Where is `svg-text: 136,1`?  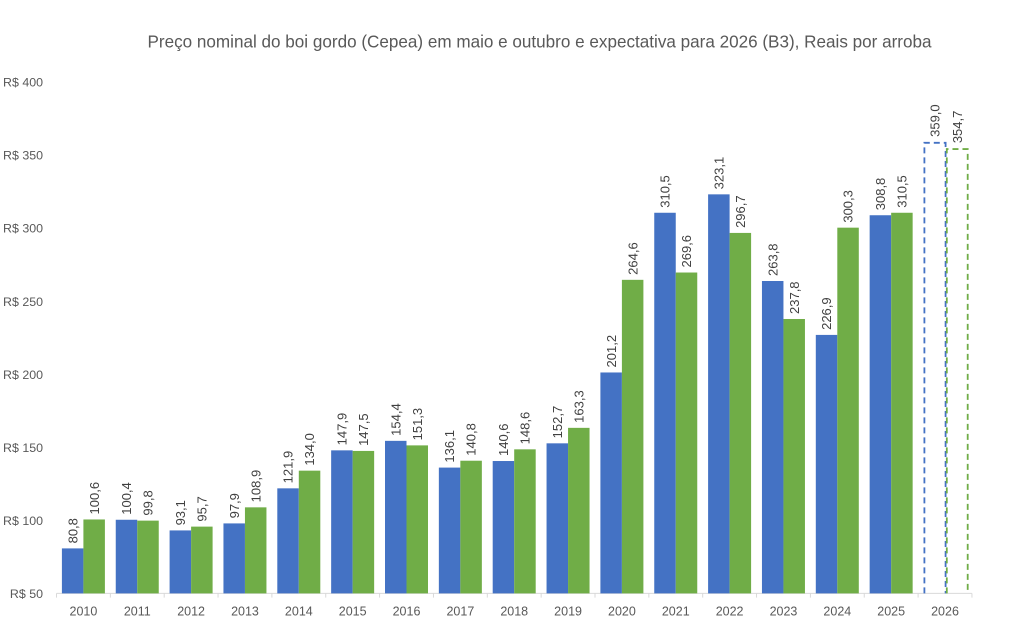
svg-text: 136,1 is located at coordinates (449, 446).